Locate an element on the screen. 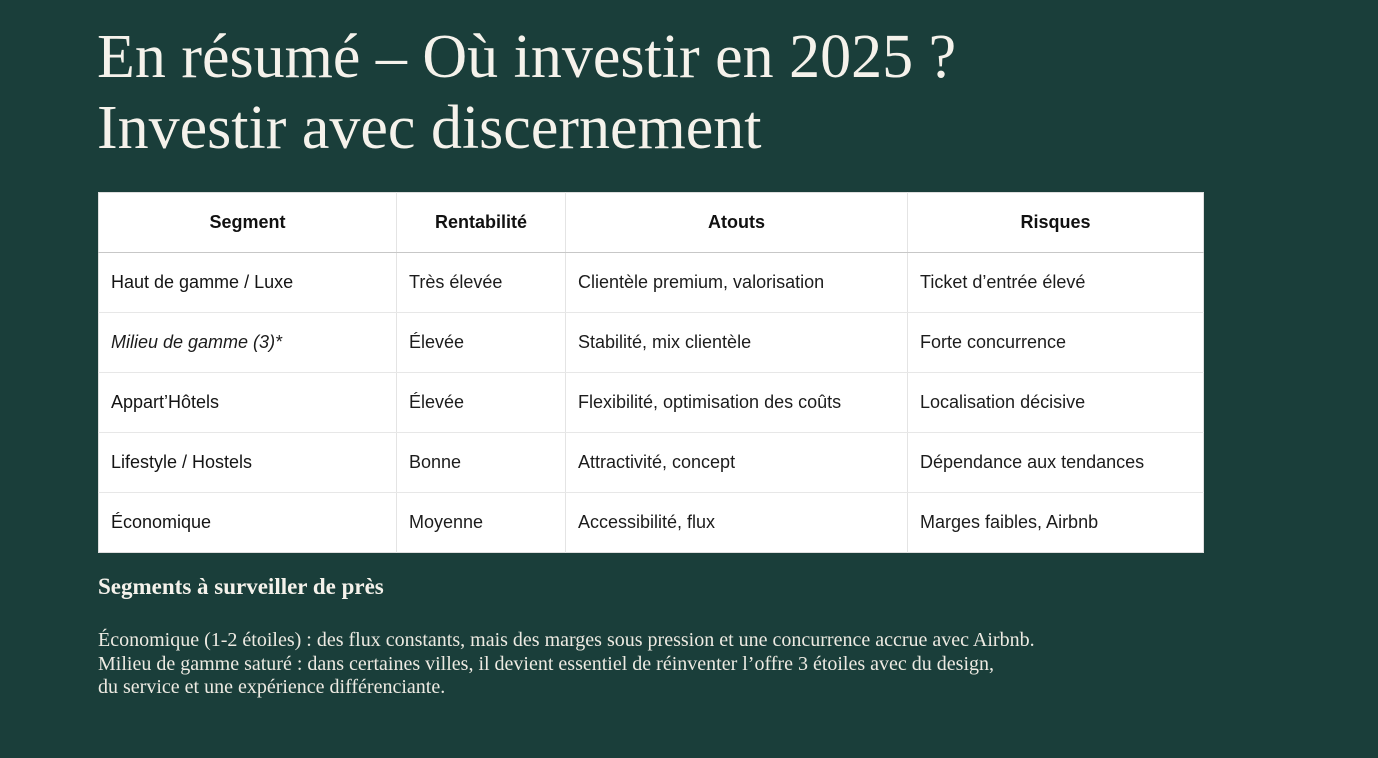  page-title-line2: Investir avec discernement is located at coordinates (429, 128).